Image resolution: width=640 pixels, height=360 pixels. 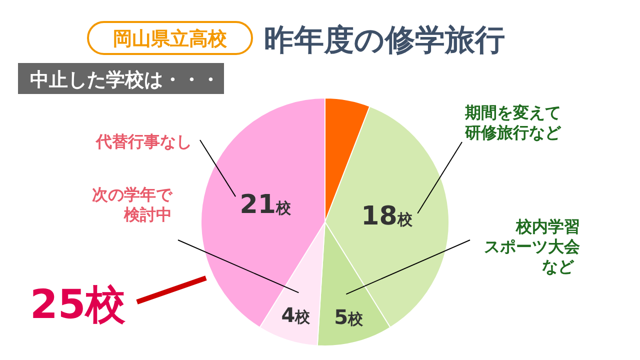 What do you see at coordinates (125, 80) in the screenshot?
I see `chart-subtitle: 中止した学校は・・・` at bounding box center [125, 80].